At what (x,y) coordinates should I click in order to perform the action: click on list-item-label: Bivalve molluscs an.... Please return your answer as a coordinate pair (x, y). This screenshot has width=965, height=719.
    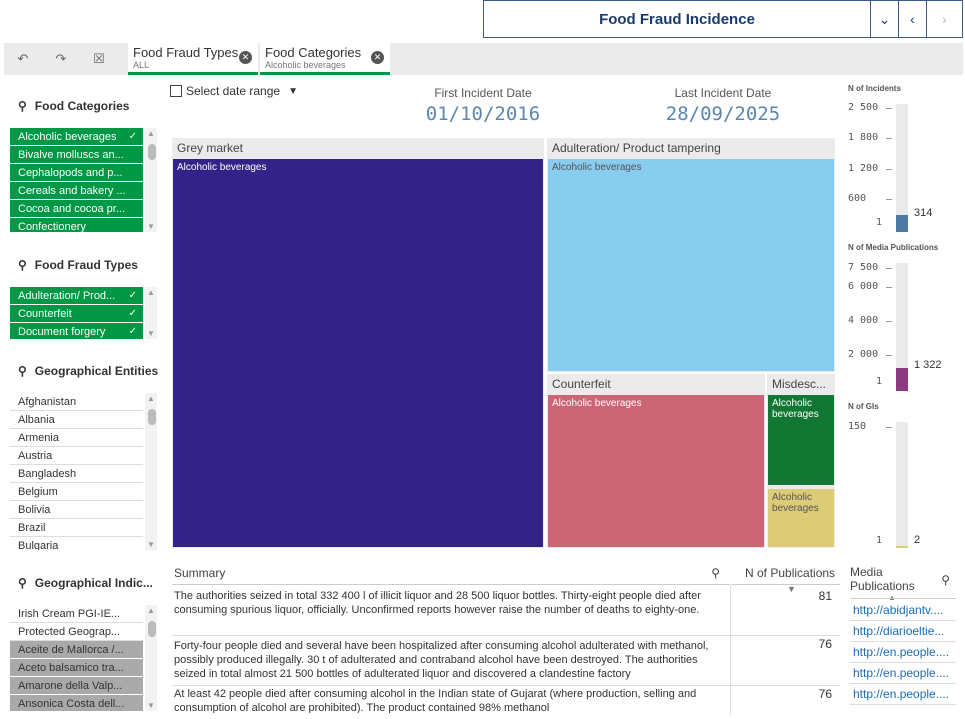
    Looking at the image, I should click on (71, 155).